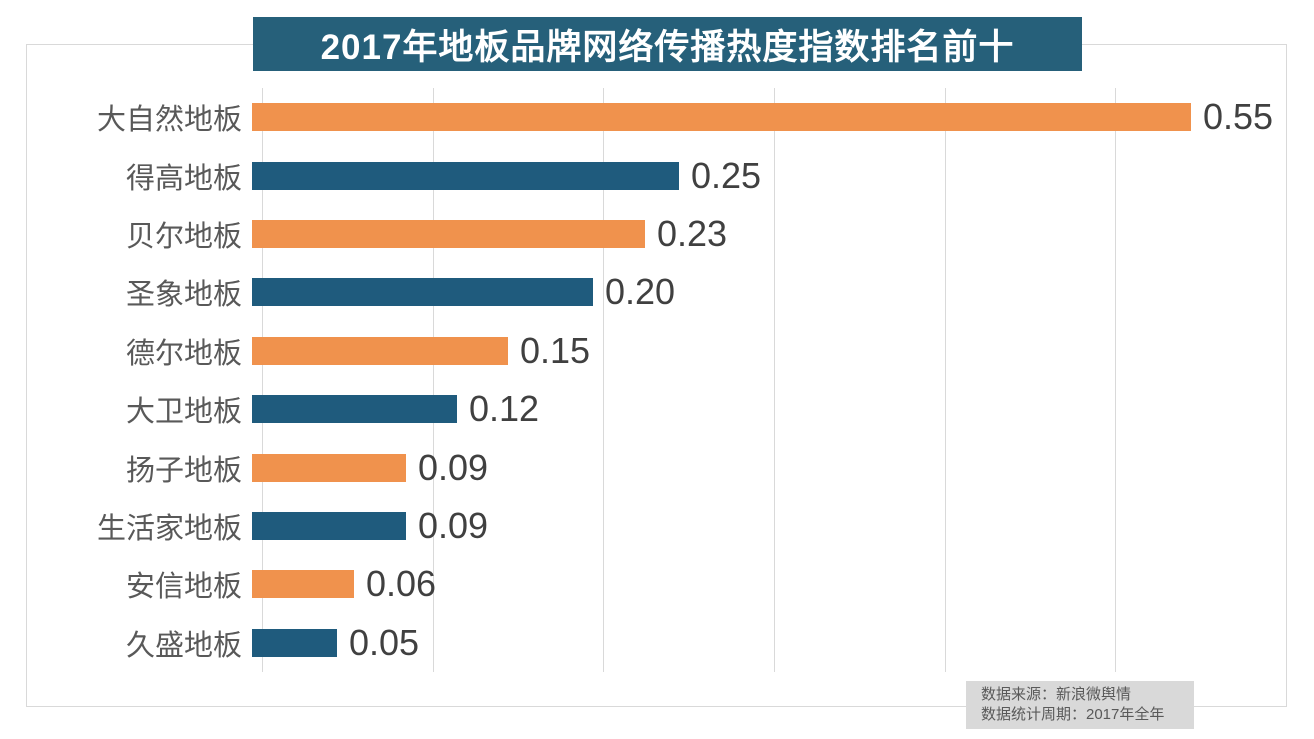 Image resolution: width=1314 pixels, height=739 pixels. Describe the element at coordinates (555, 350) in the screenshot. I see `bar-value-label: 0.15` at that location.